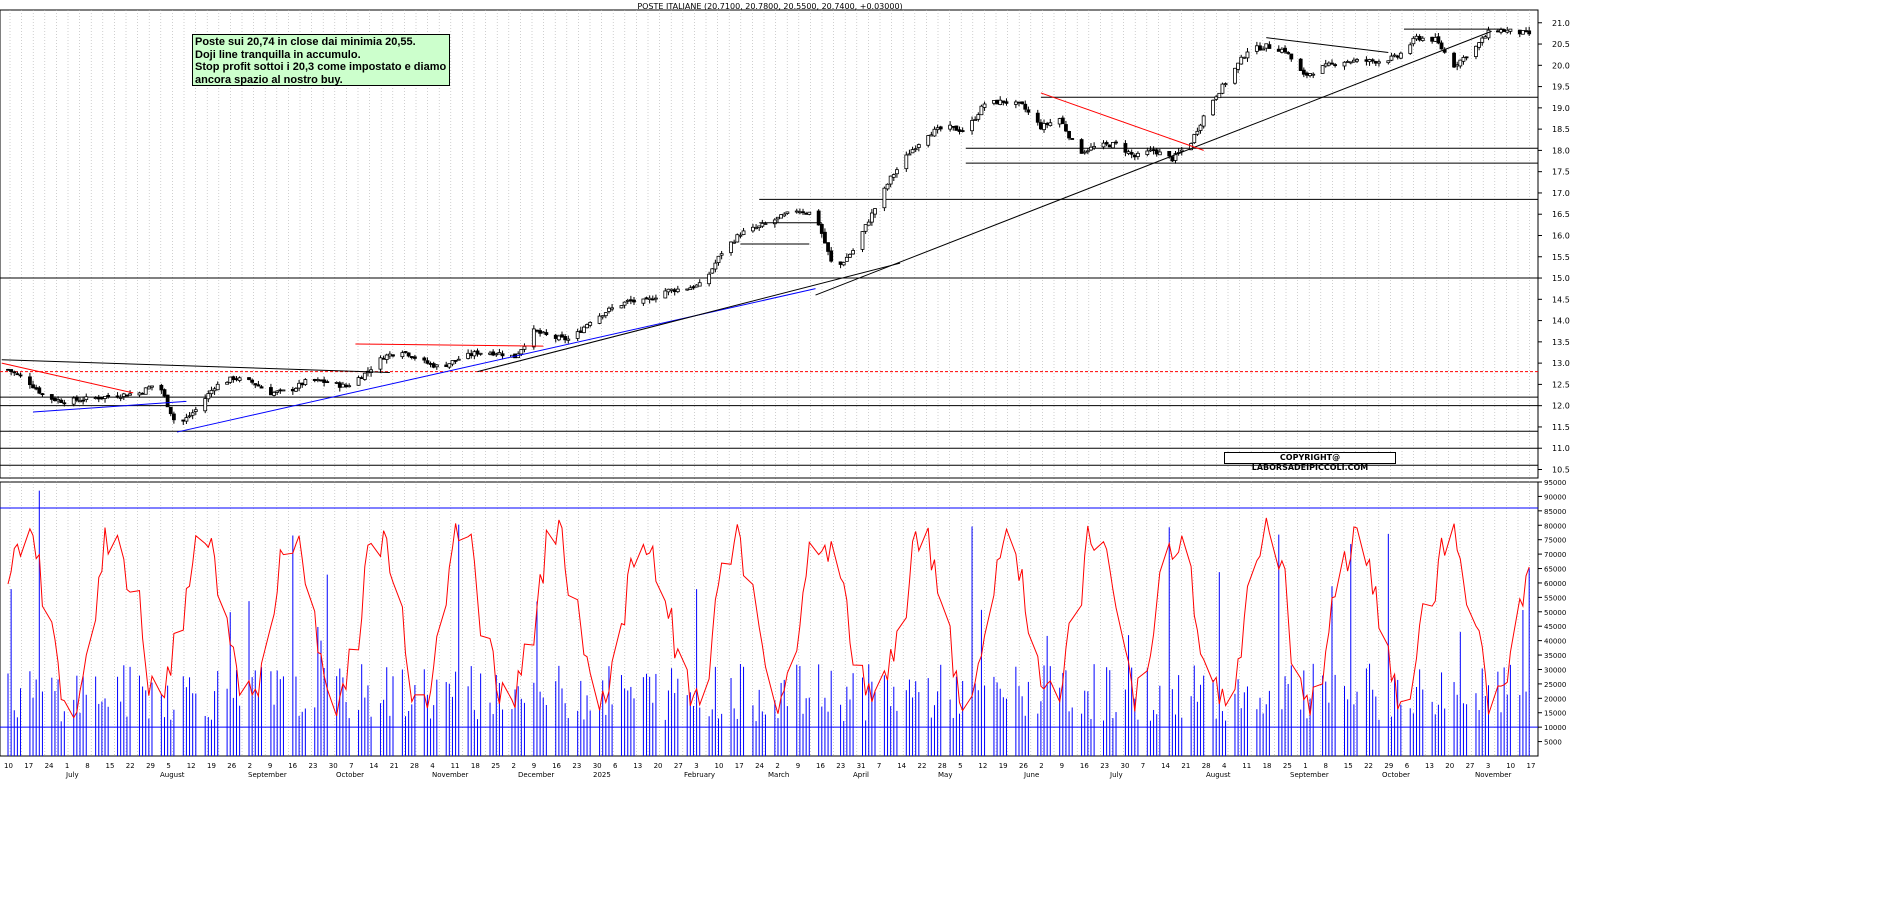  What do you see at coordinates (1555, 728) in the screenshot?
I see `volume-axis-tick-label: 10000` at bounding box center [1555, 728].